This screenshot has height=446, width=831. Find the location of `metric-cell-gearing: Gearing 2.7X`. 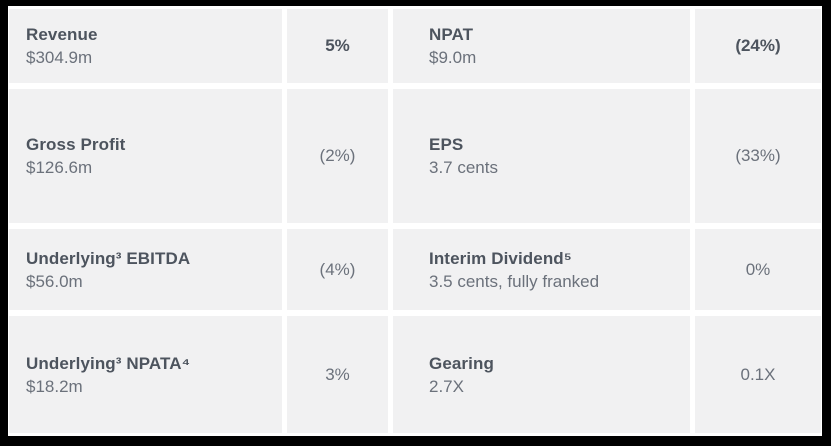

metric-cell-gearing: Gearing 2.7X is located at coordinates (541, 374).